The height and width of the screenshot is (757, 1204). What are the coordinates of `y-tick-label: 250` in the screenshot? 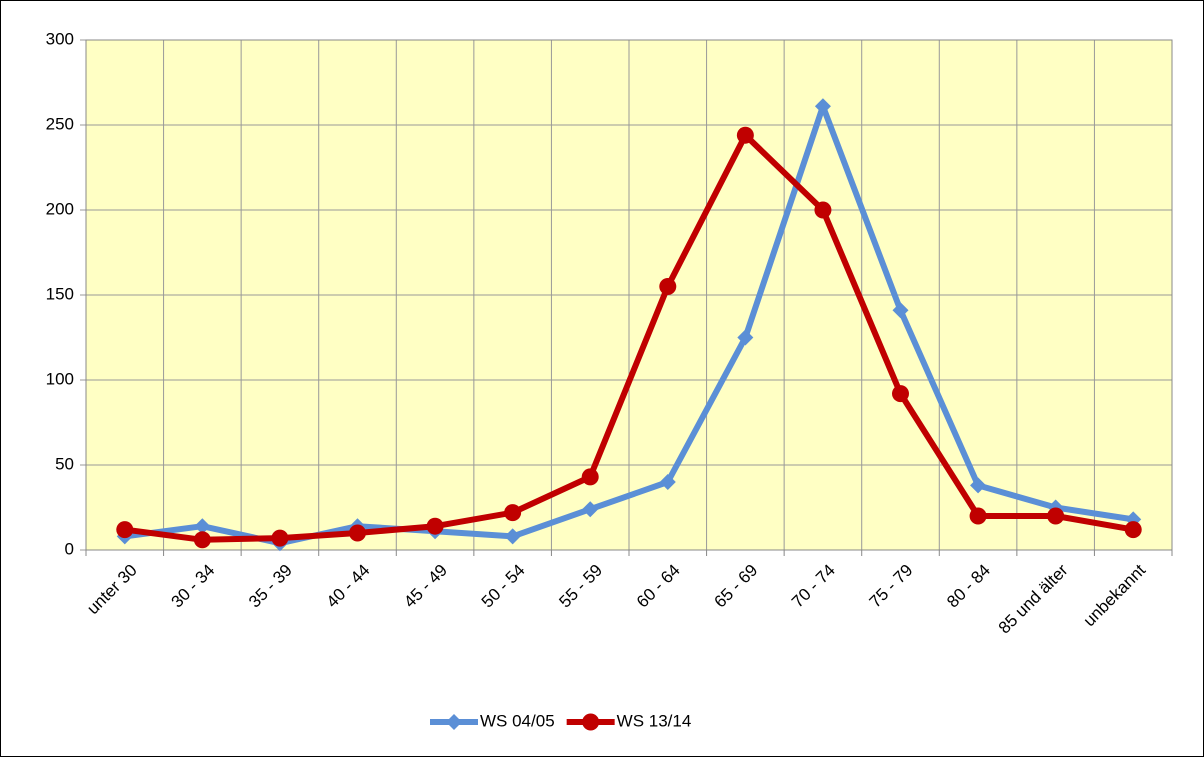 It's located at (60, 123).